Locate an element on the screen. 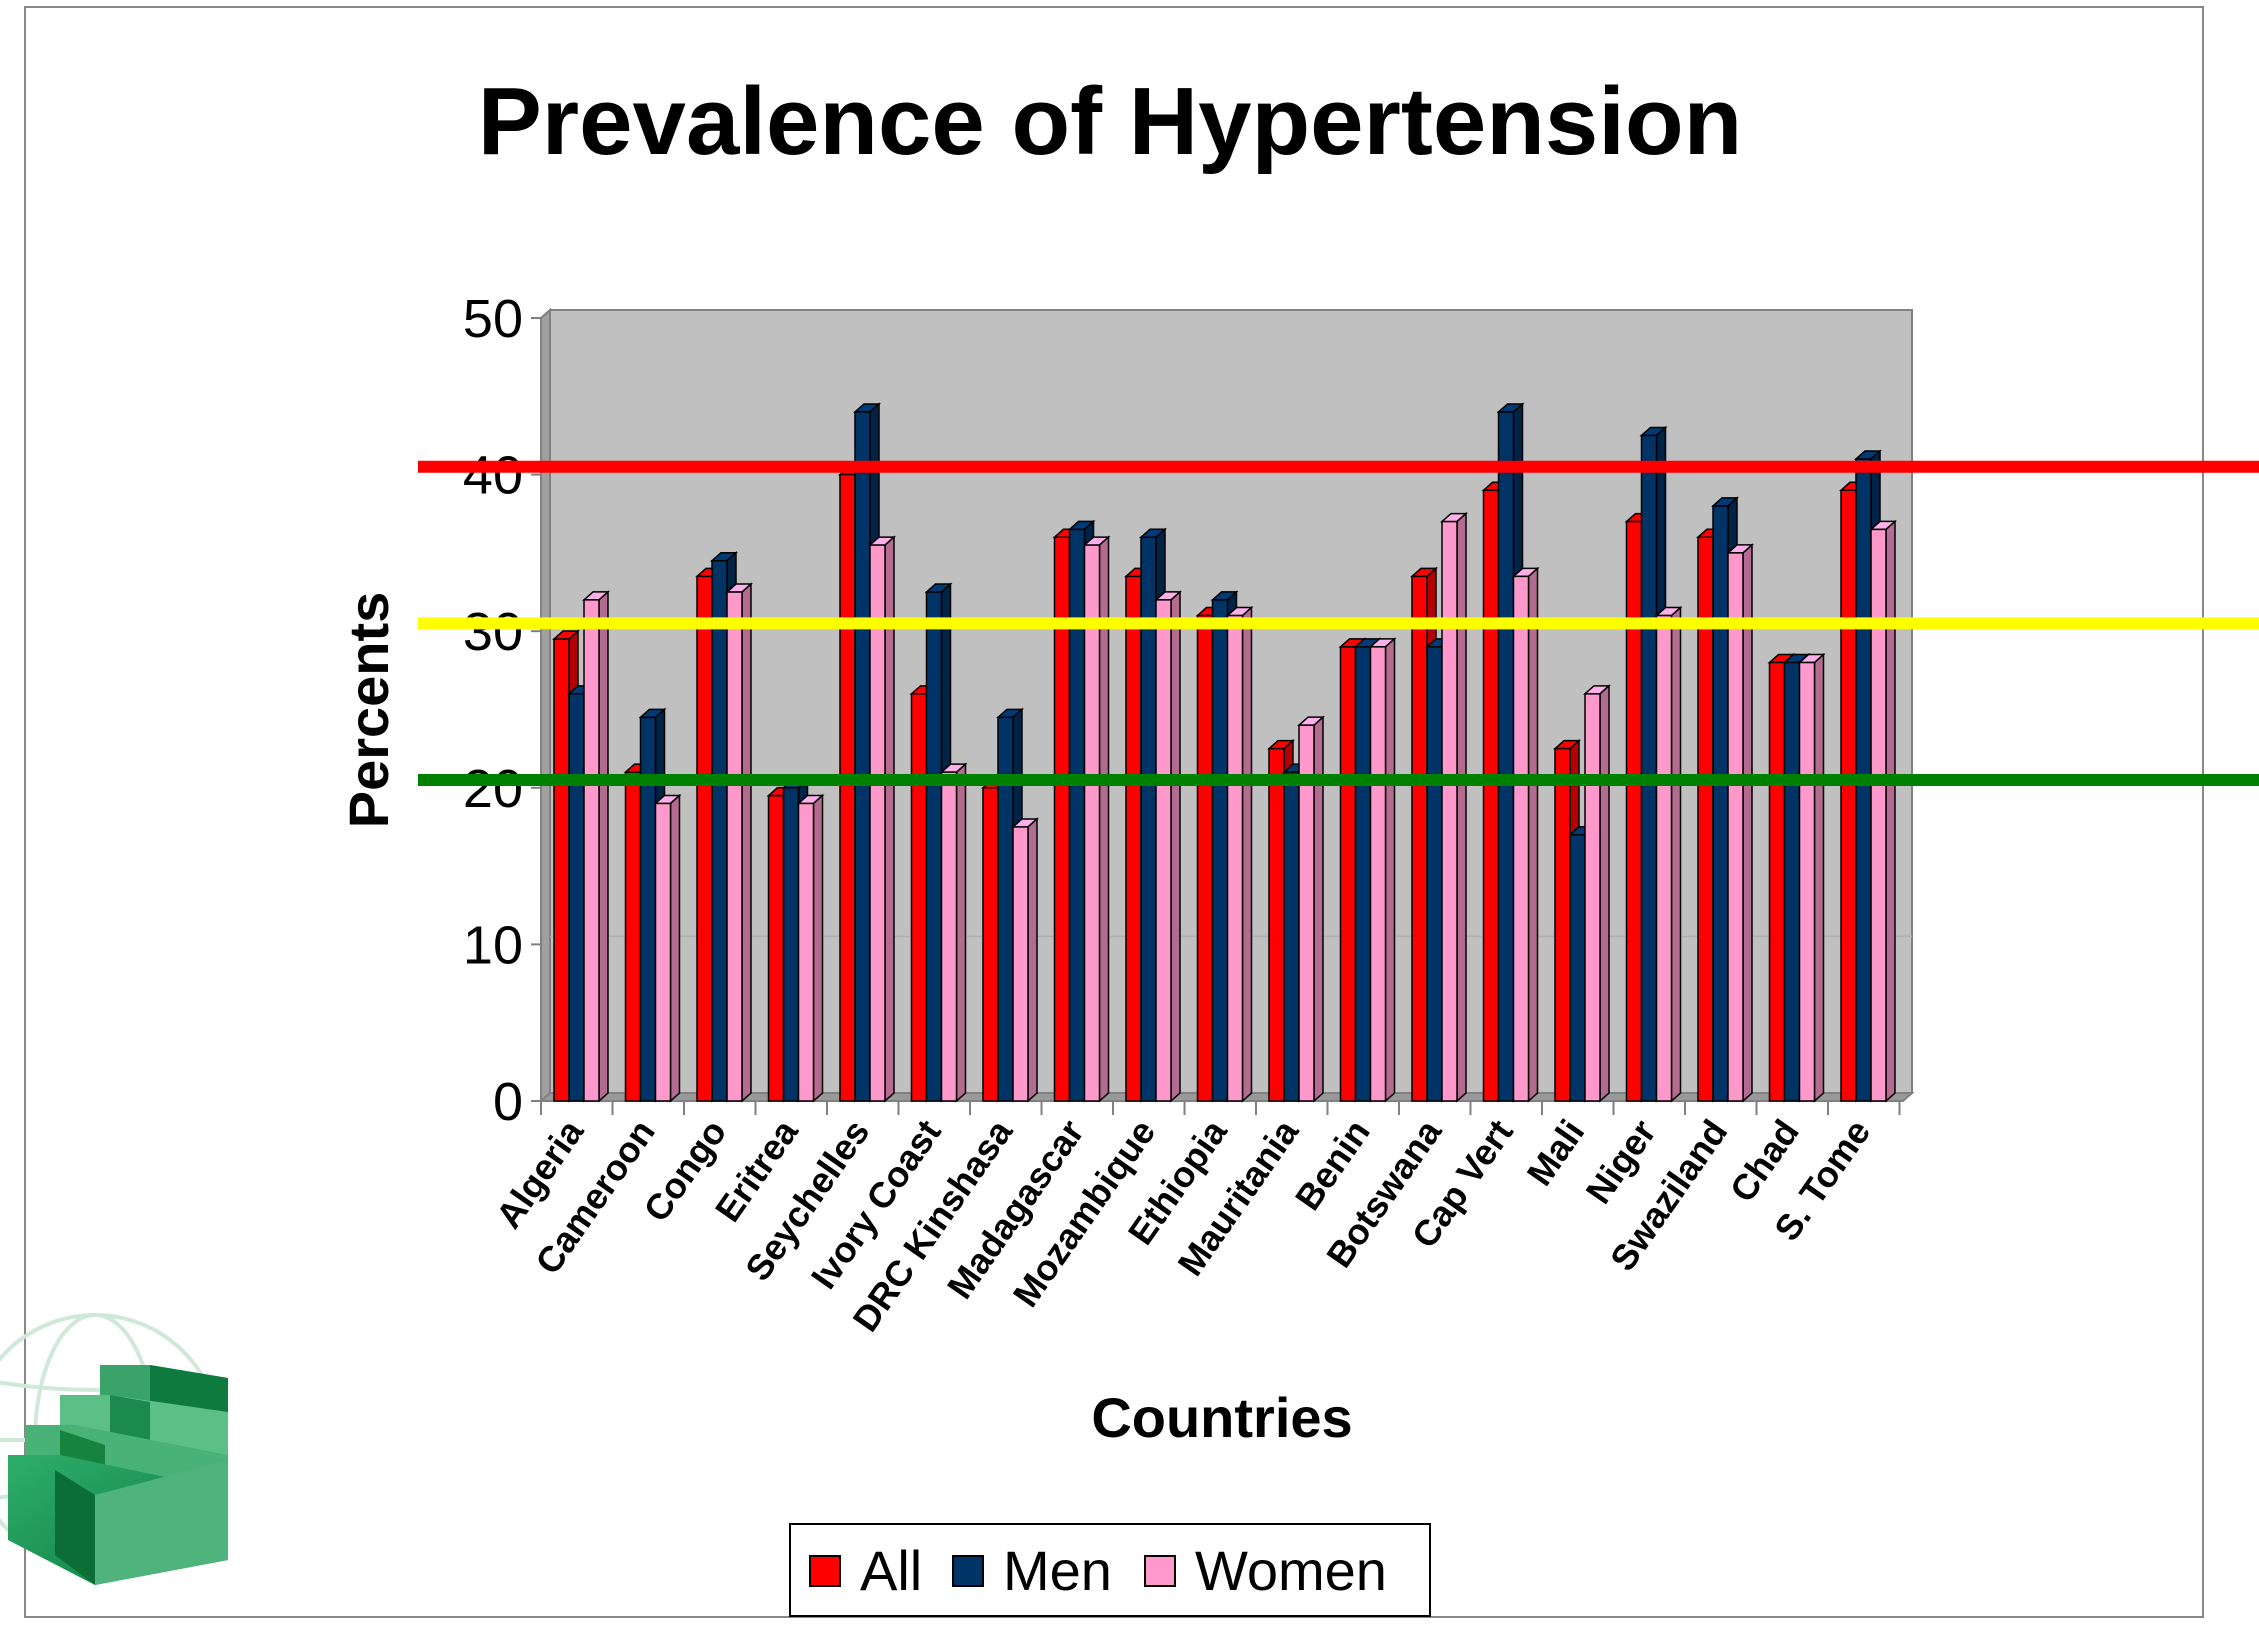 The height and width of the screenshot is (1627, 2259). chart-title: Prevalence of Hypertension is located at coordinates (1110, 121).